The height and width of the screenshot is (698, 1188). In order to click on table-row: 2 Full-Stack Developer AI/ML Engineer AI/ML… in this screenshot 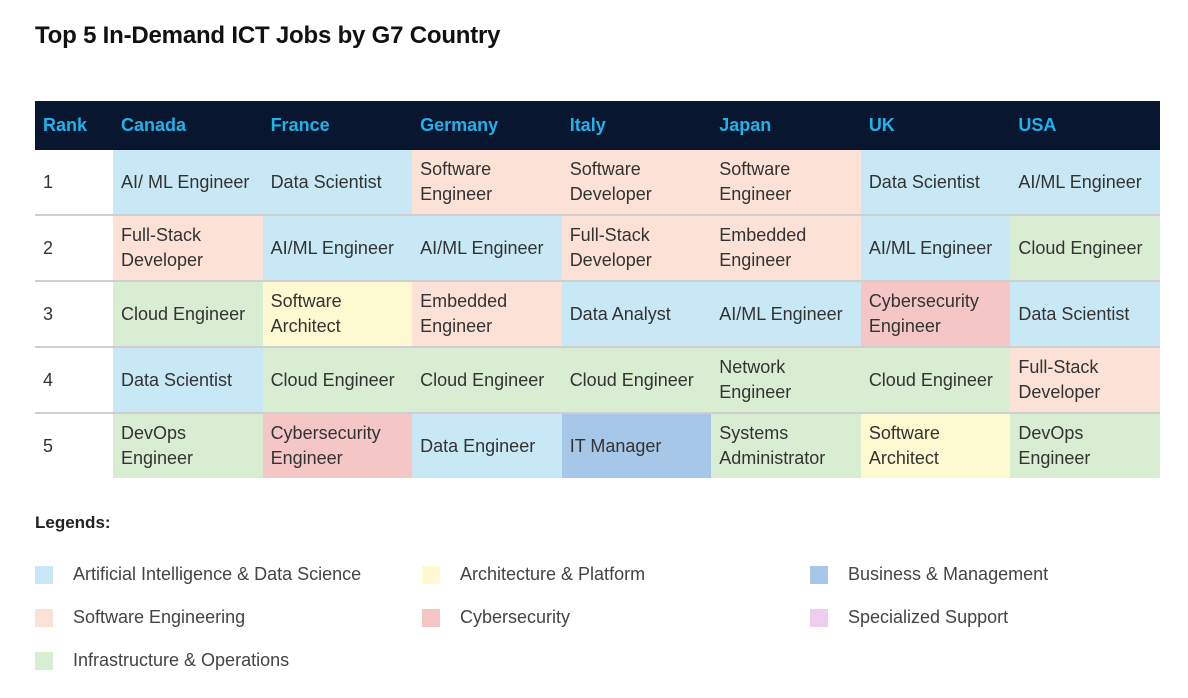, I will do `click(597, 248)`.